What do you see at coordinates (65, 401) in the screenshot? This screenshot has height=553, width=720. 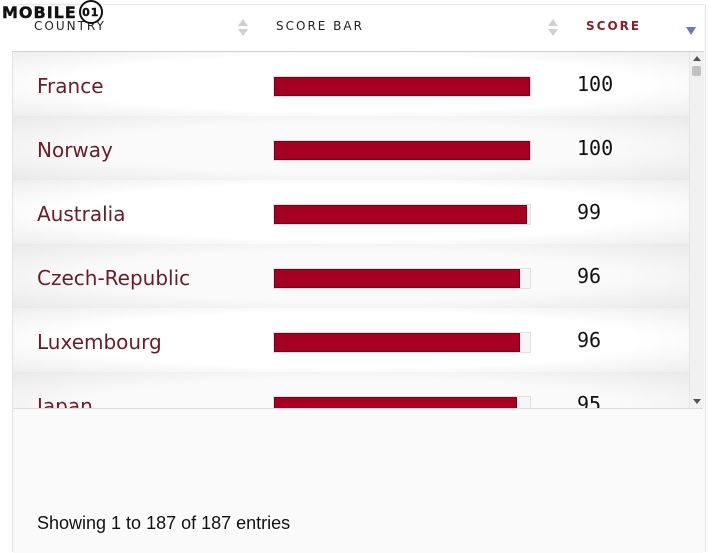 I see `country-name: Japan` at bounding box center [65, 401].